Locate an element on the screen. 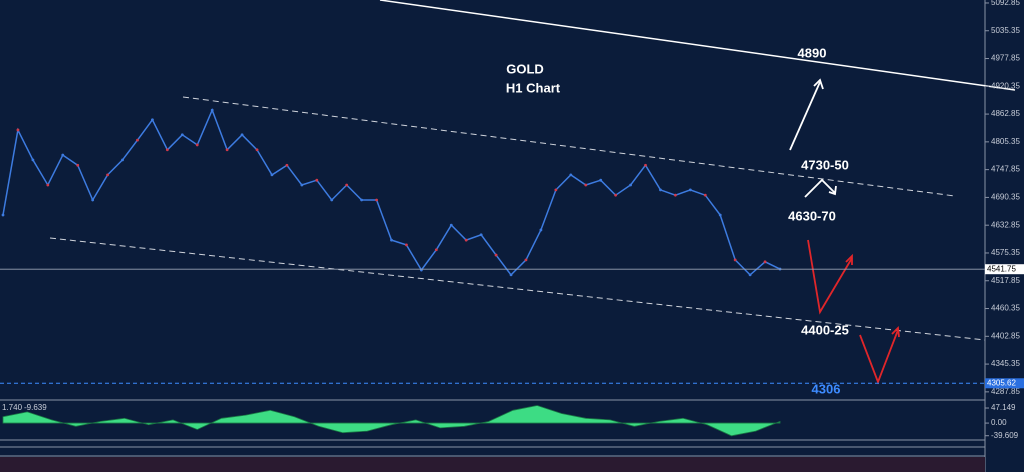 This screenshot has width=1024, height=472. y-tick-label: 5092.85 is located at coordinates (1005, 3).